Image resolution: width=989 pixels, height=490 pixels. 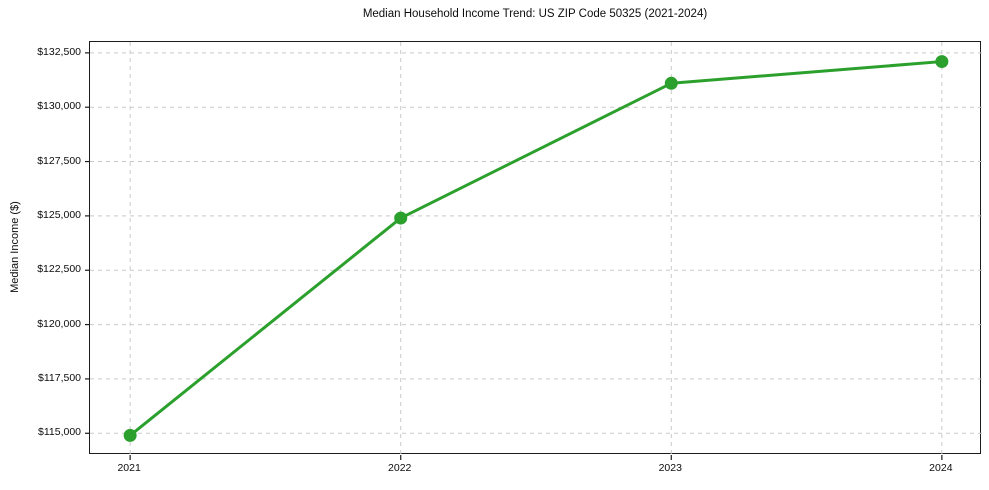 What do you see at coordinates (670, 468) in the screenshot?
I see `x-tick-label: 2023` at bounding box center [670, 468].